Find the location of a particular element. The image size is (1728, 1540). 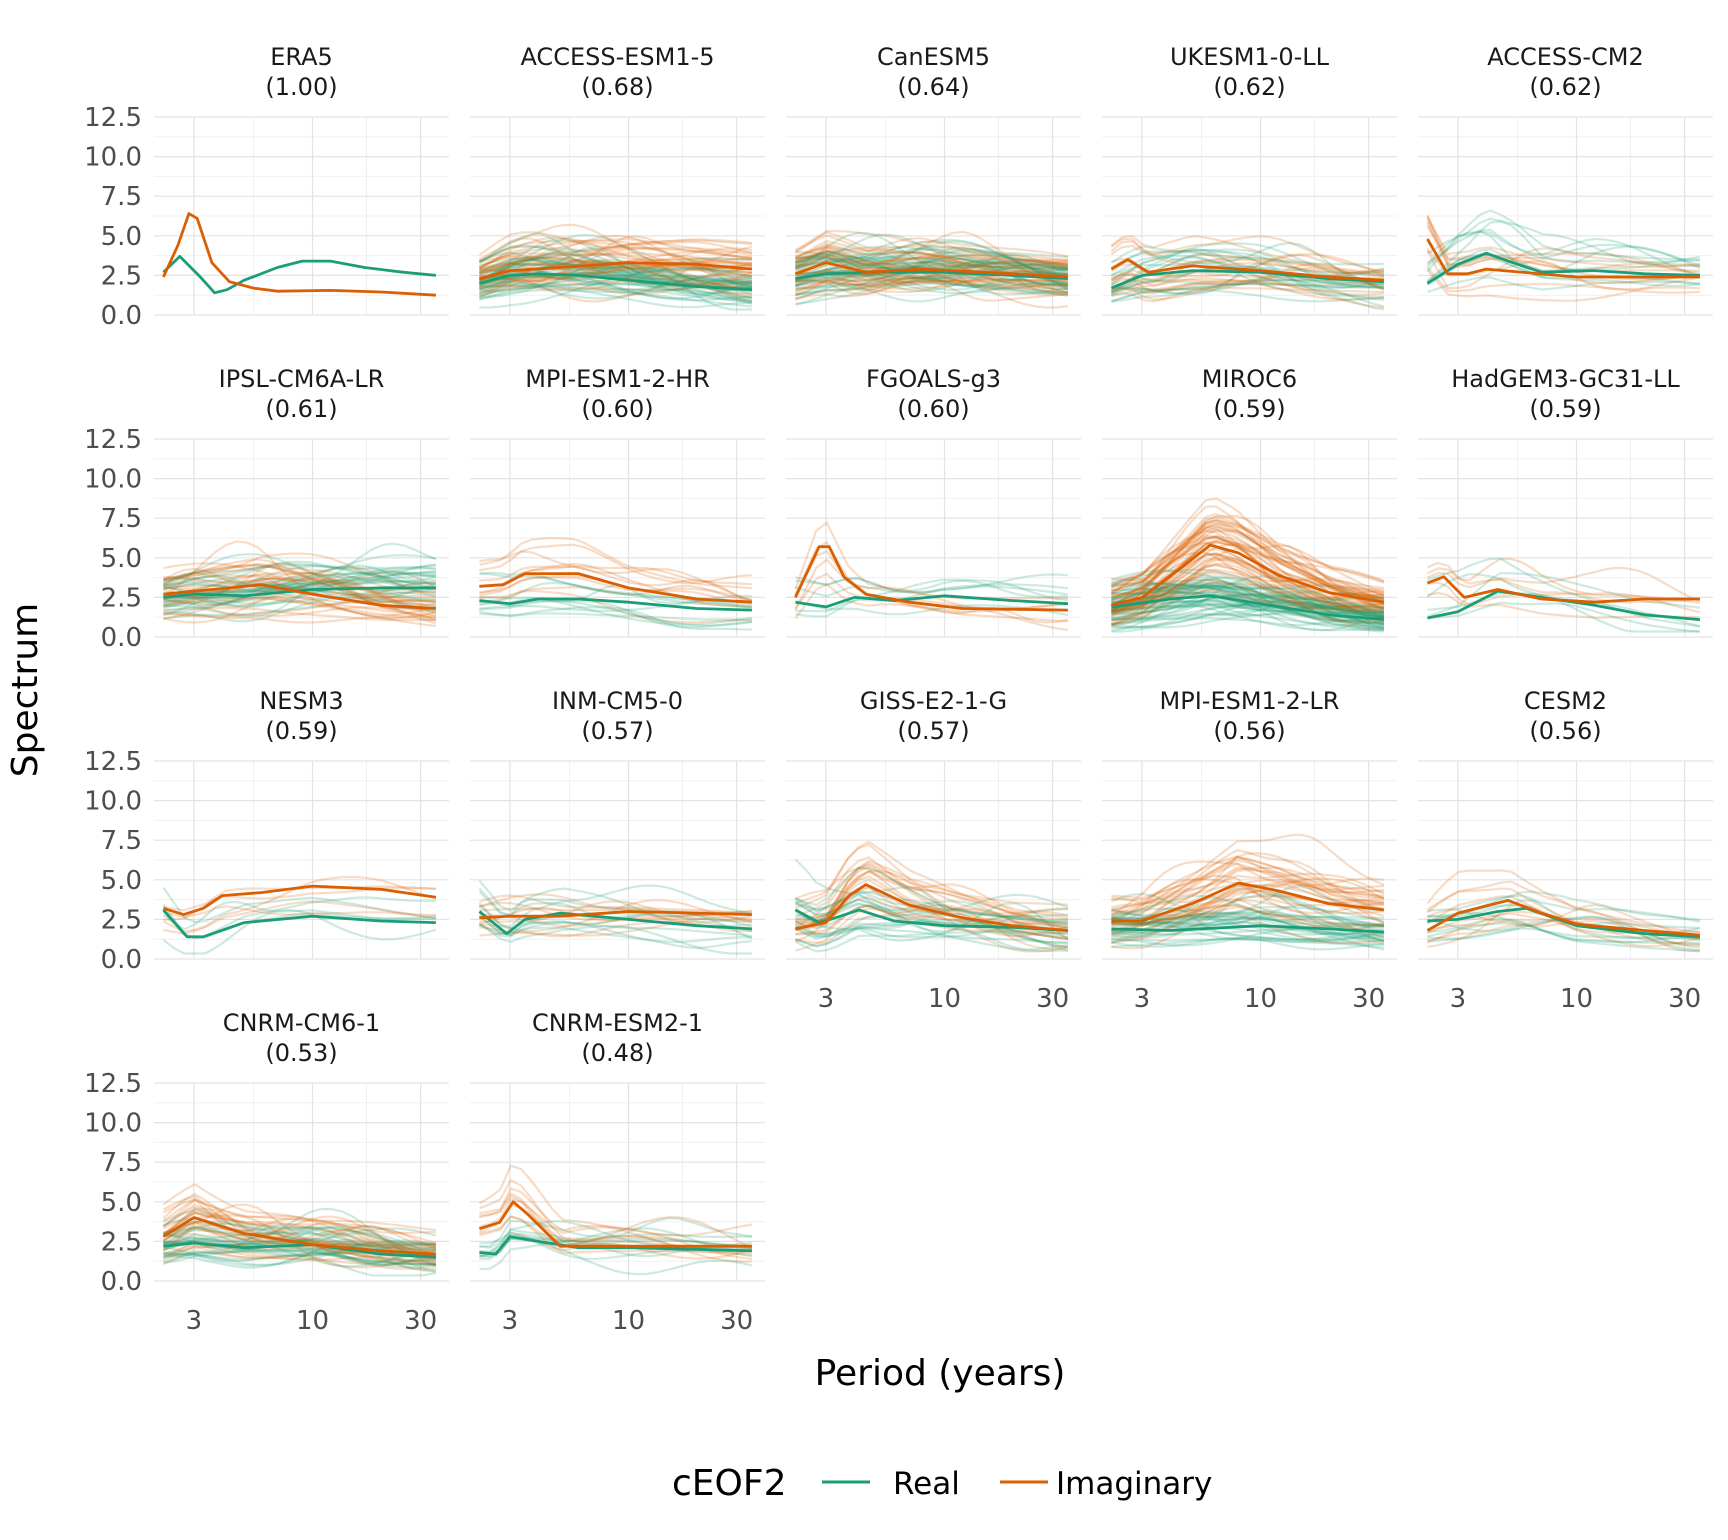

panel-score: (0.64) is located at coordinates (933, 87).